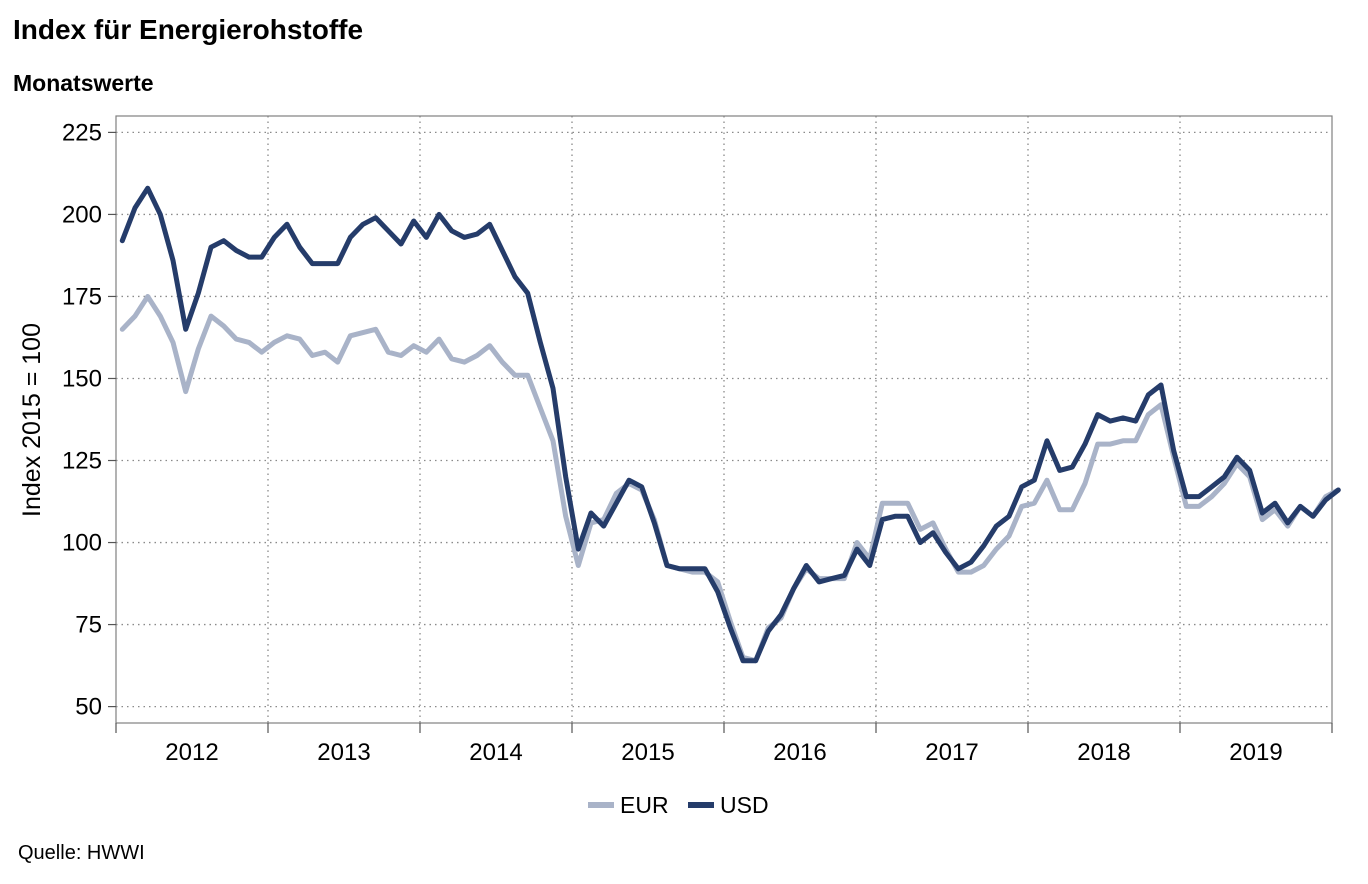  I want to click on y-tick-label: 150, so click(82, 378).